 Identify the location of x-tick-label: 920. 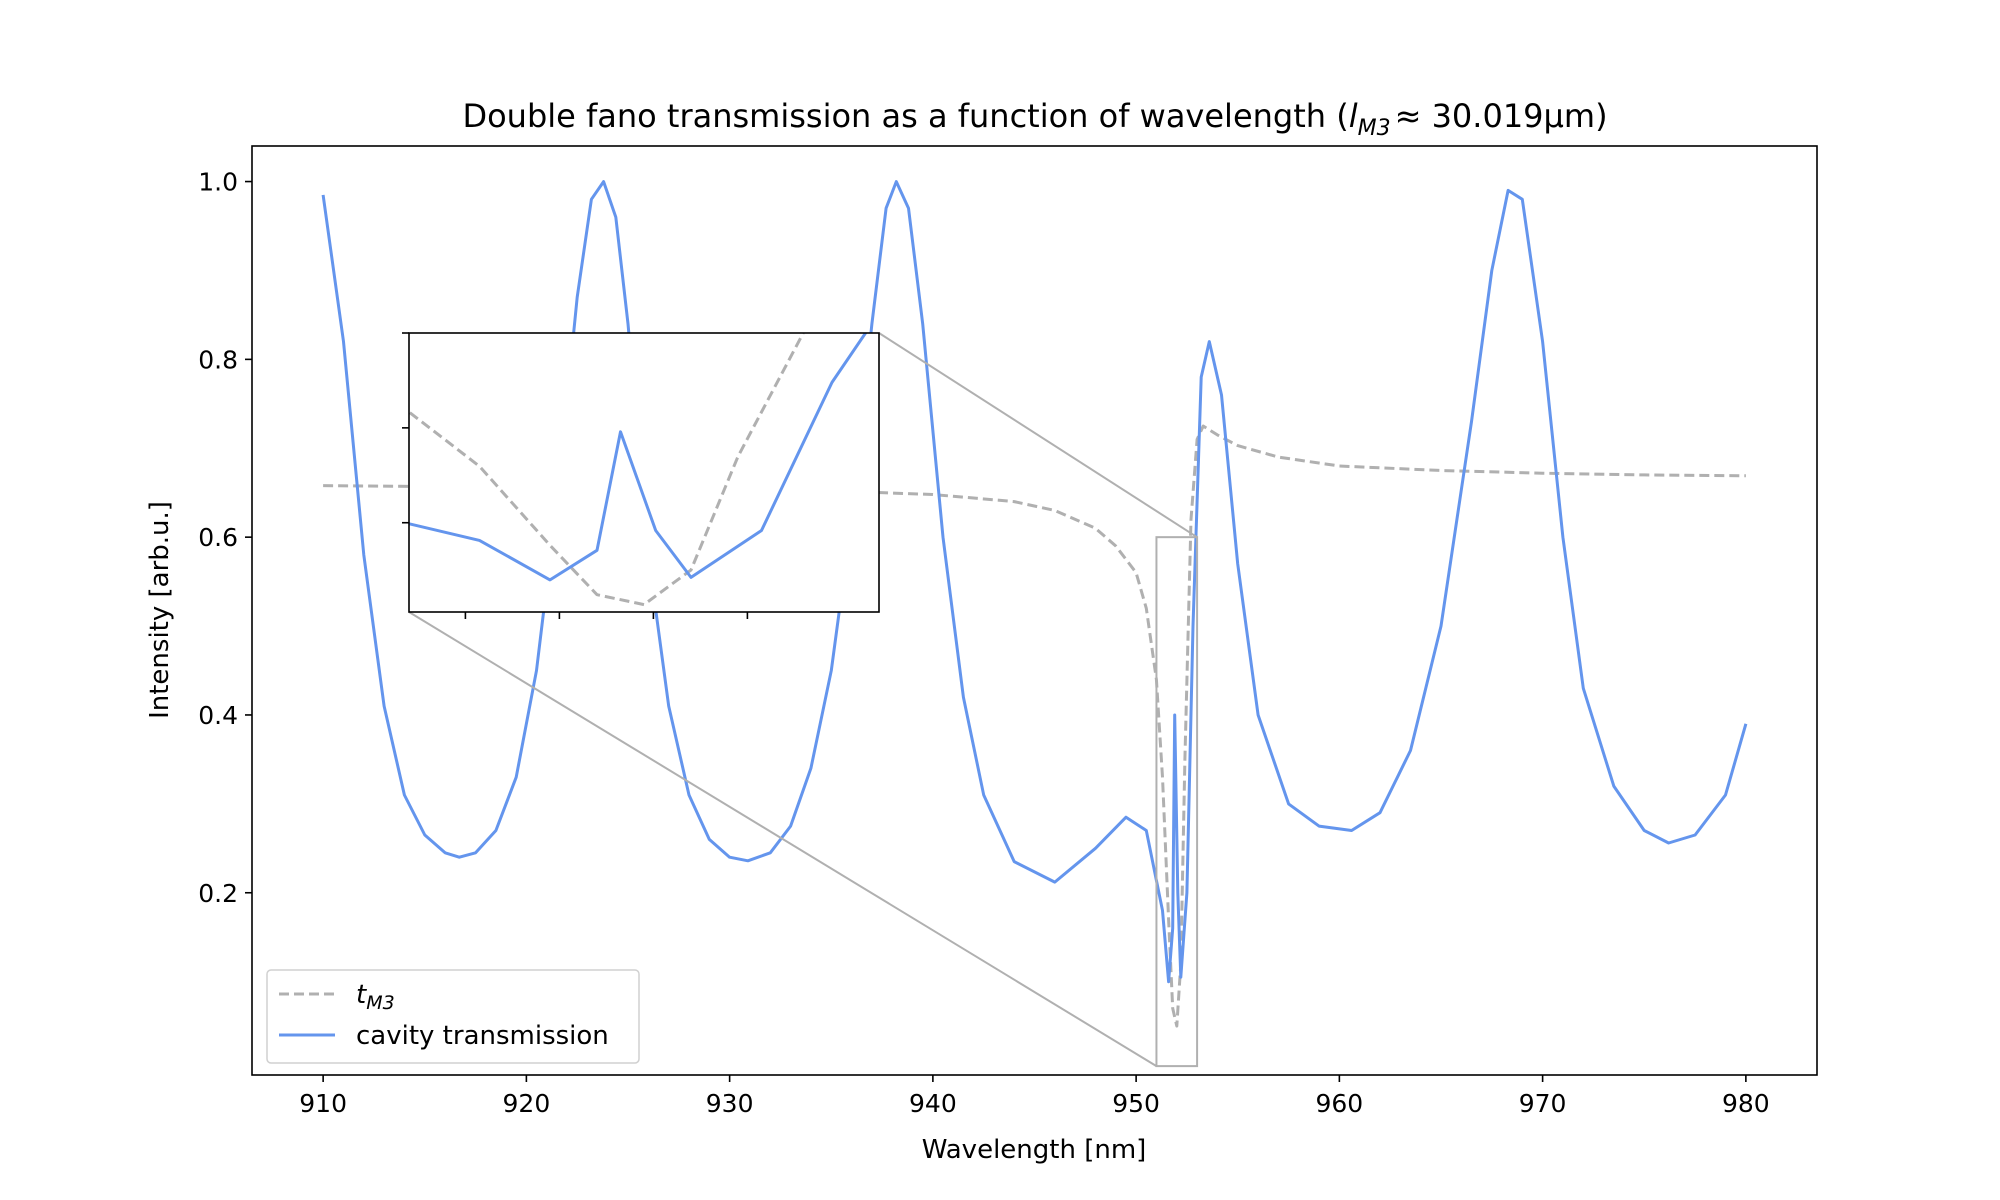
(527, 1103).